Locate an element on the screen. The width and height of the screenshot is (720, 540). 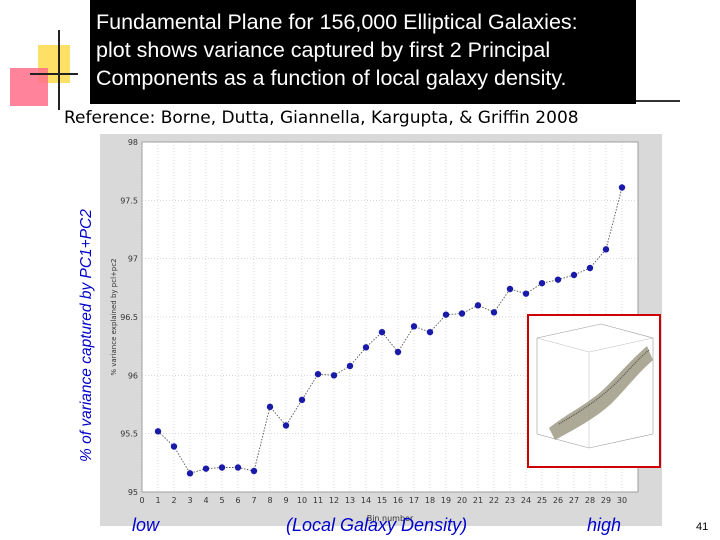
y-tick-label: 96 is located at coordinates (133, 375).